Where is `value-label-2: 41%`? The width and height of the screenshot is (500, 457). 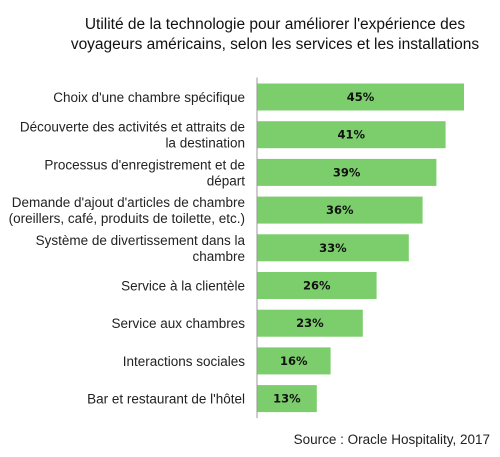 value-label-2: 41% is located at coordinates (352, 135).